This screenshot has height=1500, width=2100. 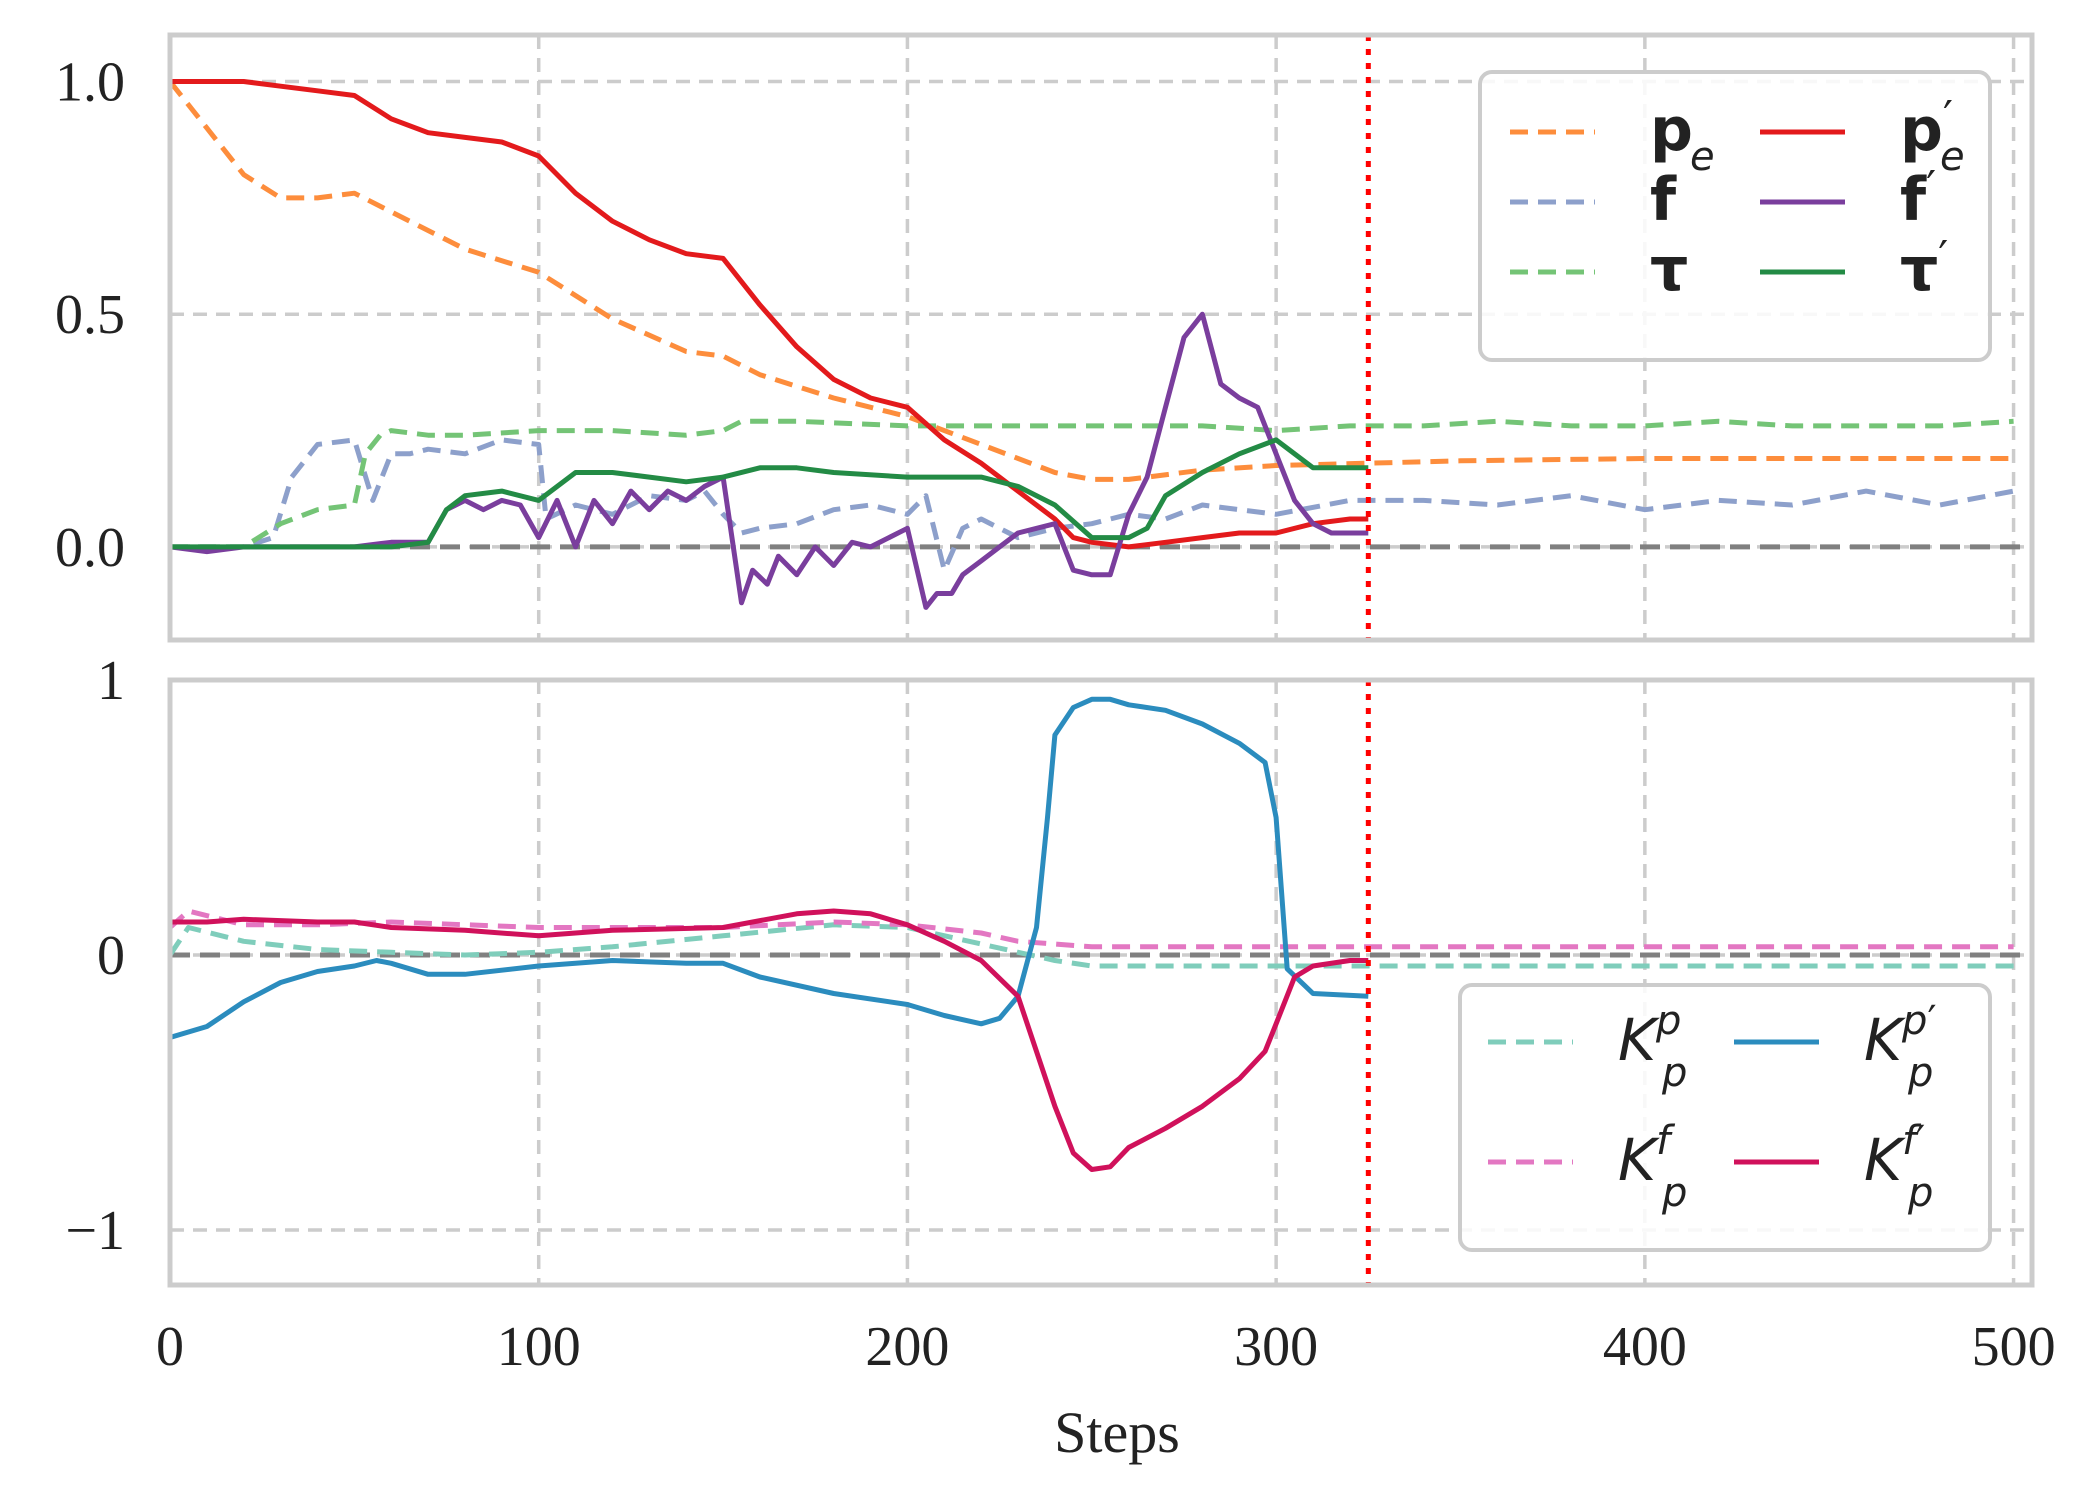 What do you see at coordinates (539, 1347) in the screenshot?
I see `x-tick-label: 100` at bounding box center [539, 1347].